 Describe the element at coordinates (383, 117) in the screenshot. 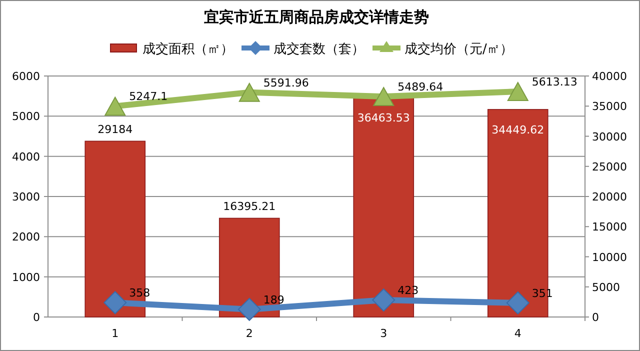

I see `data-label: 36463.53` at that location.